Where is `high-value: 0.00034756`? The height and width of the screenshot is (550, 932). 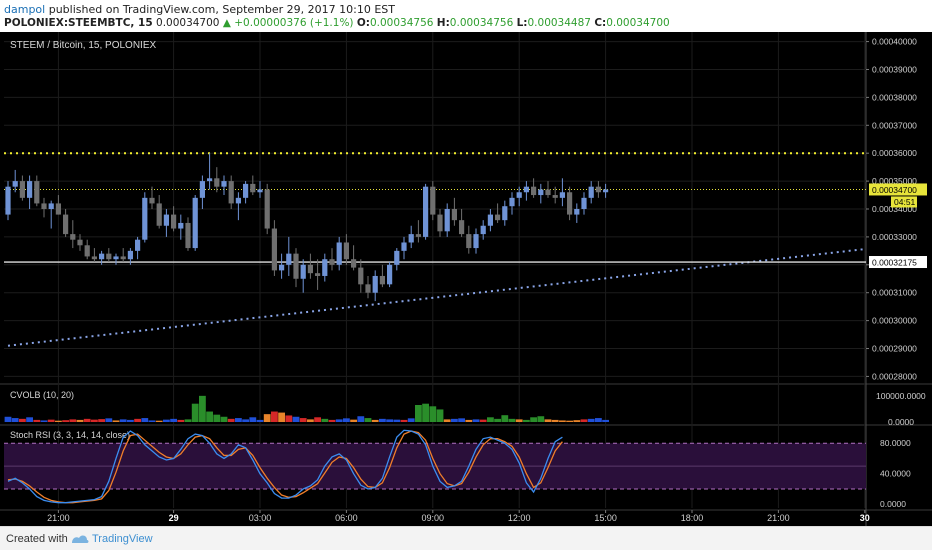 high-value: 0.00034756 is located at coordinates (481, 23).